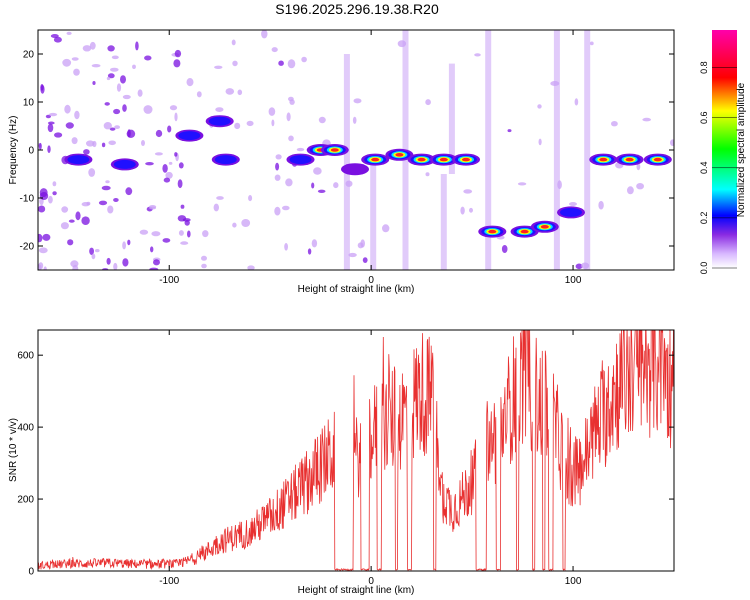  Describe the element at coordinates (573, 280) in the screenshot. I see `heatmap-x-tick-label: 100` at that location.